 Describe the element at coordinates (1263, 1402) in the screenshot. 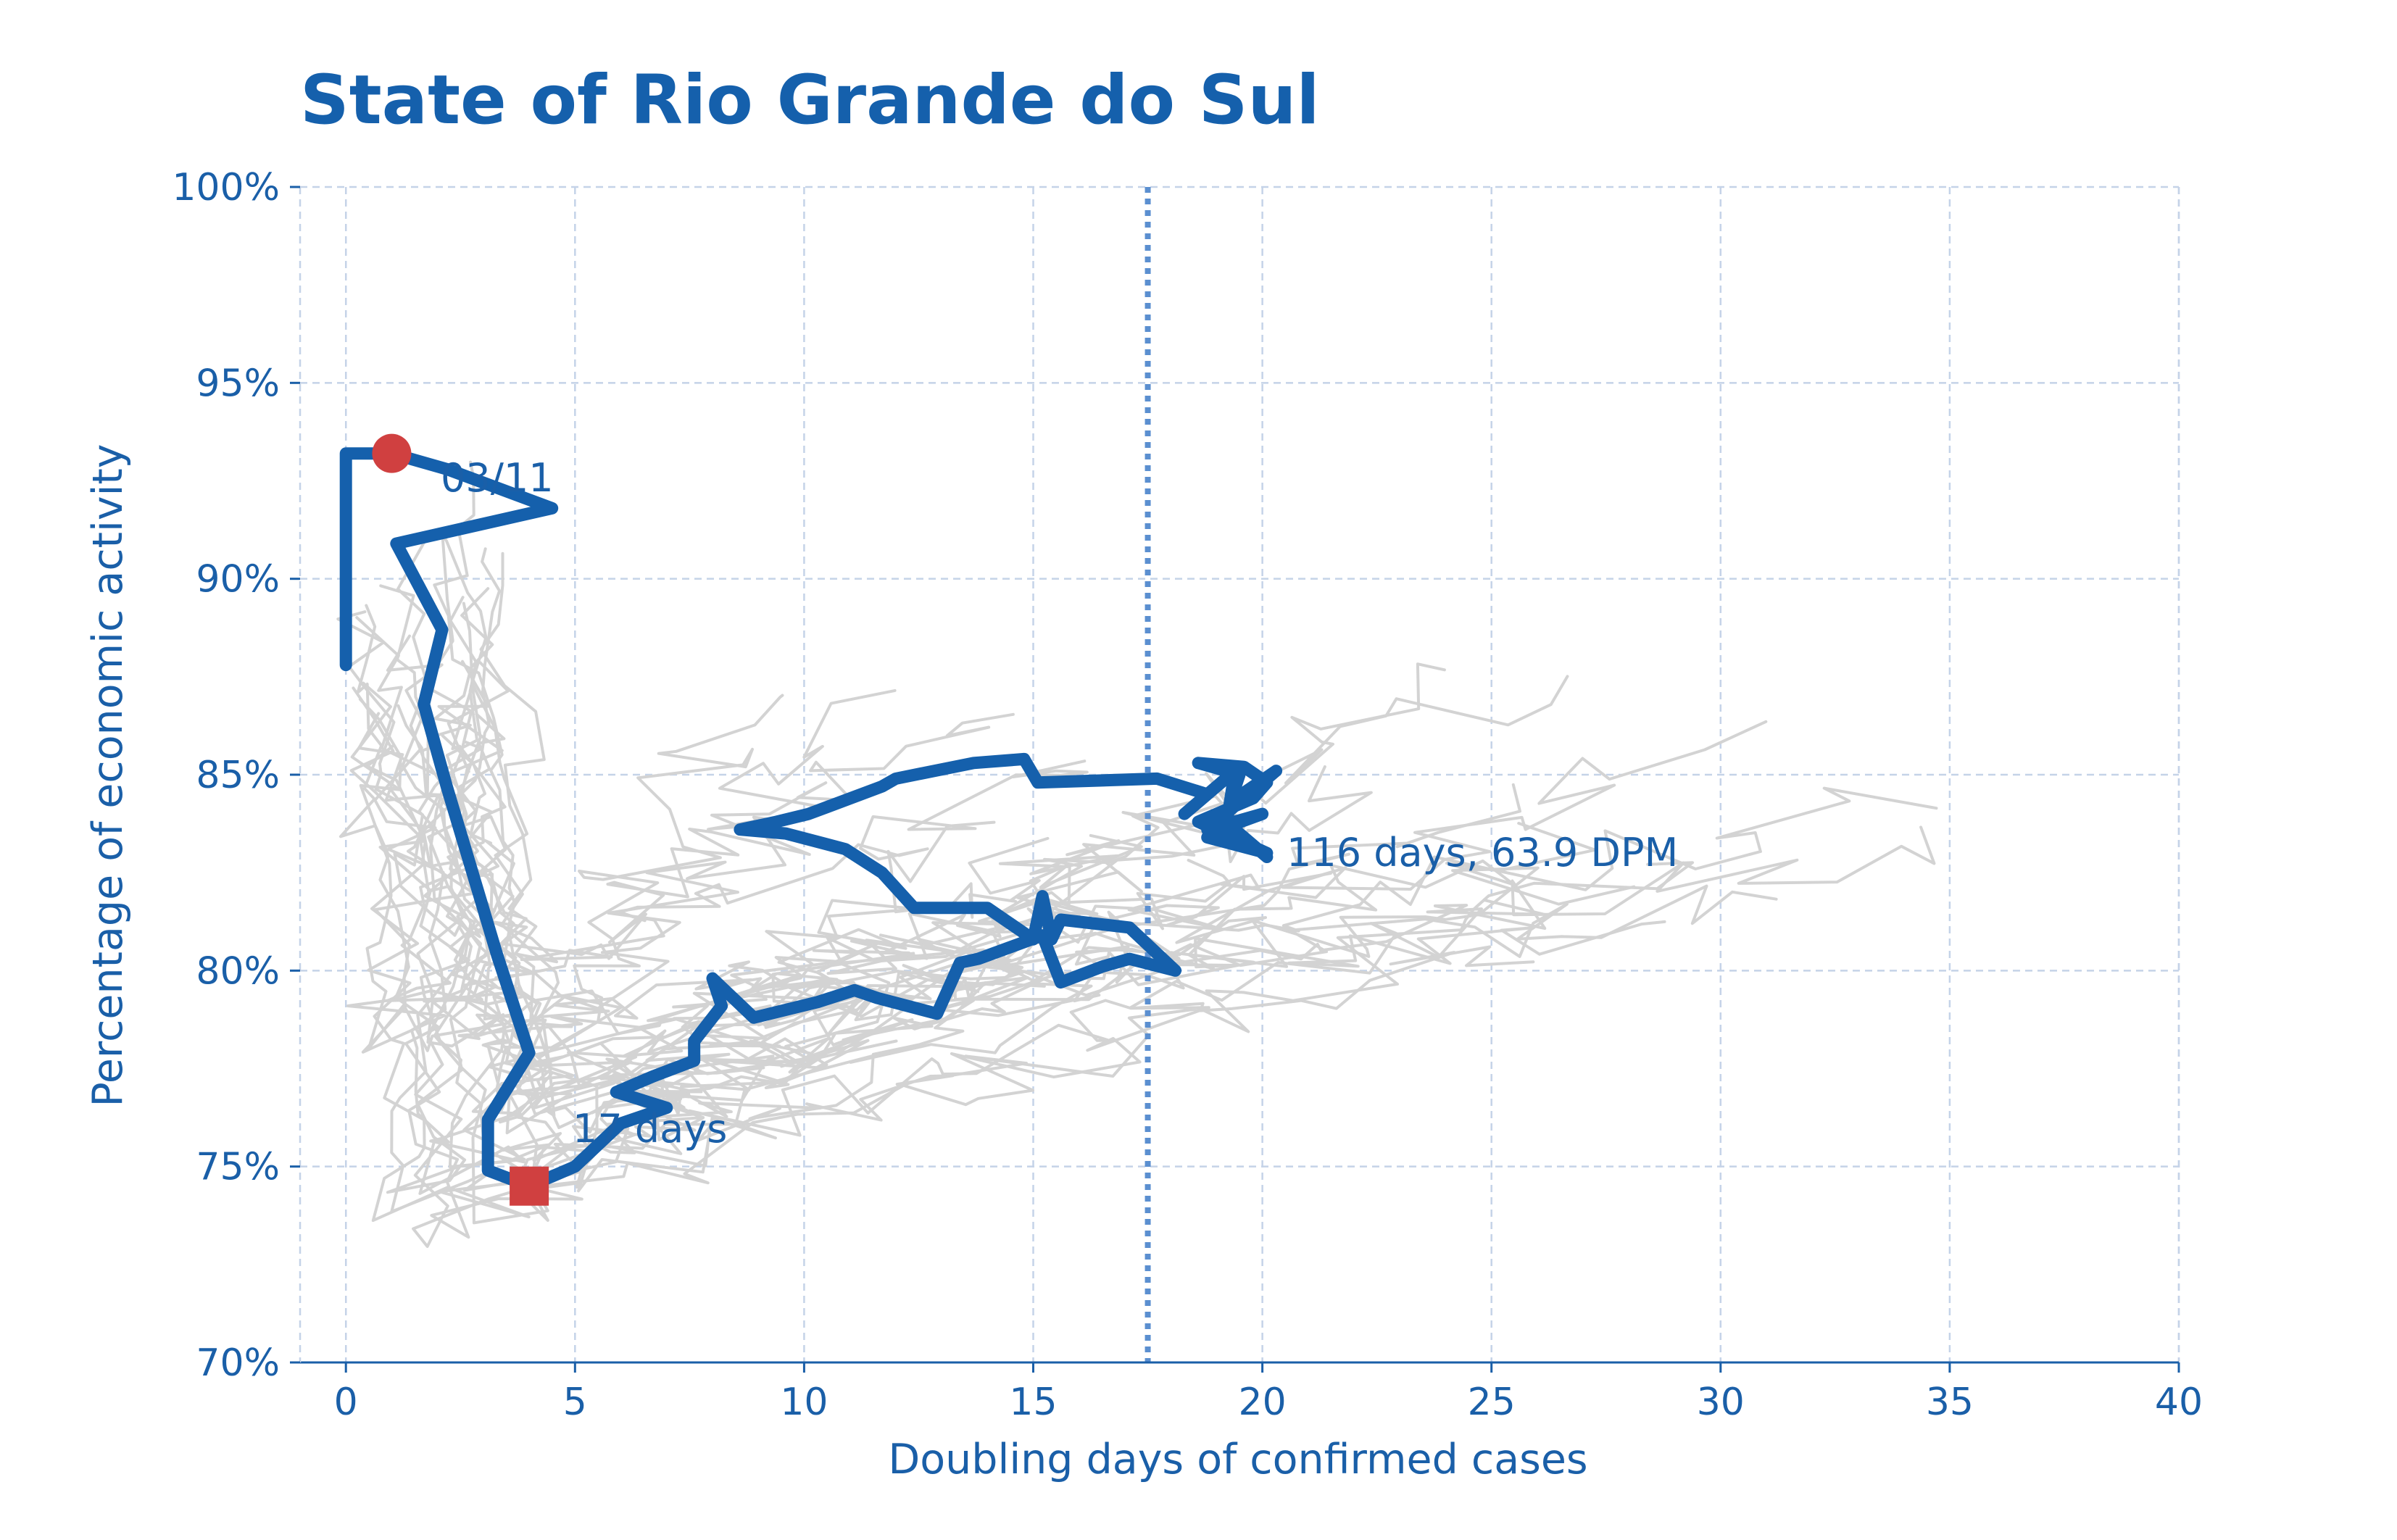

I see `x-tick-label: 20` at that location.